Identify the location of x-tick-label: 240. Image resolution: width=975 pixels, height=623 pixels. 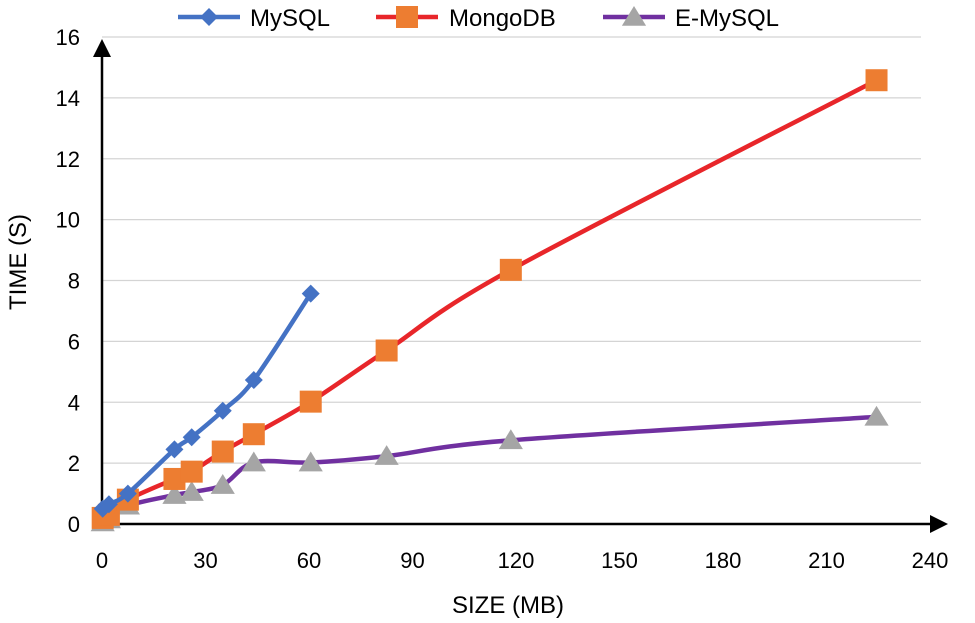
(930, 560).